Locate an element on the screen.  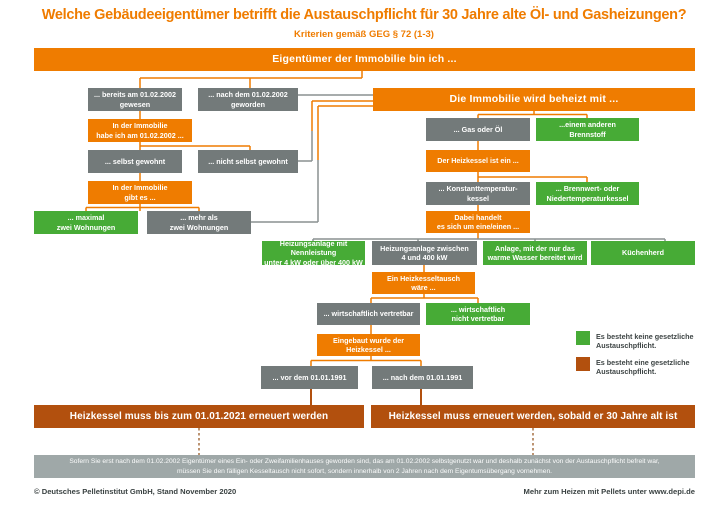
node-after-1991: ... nach dem 01.01.1991 is located at coordinates (422, 377).